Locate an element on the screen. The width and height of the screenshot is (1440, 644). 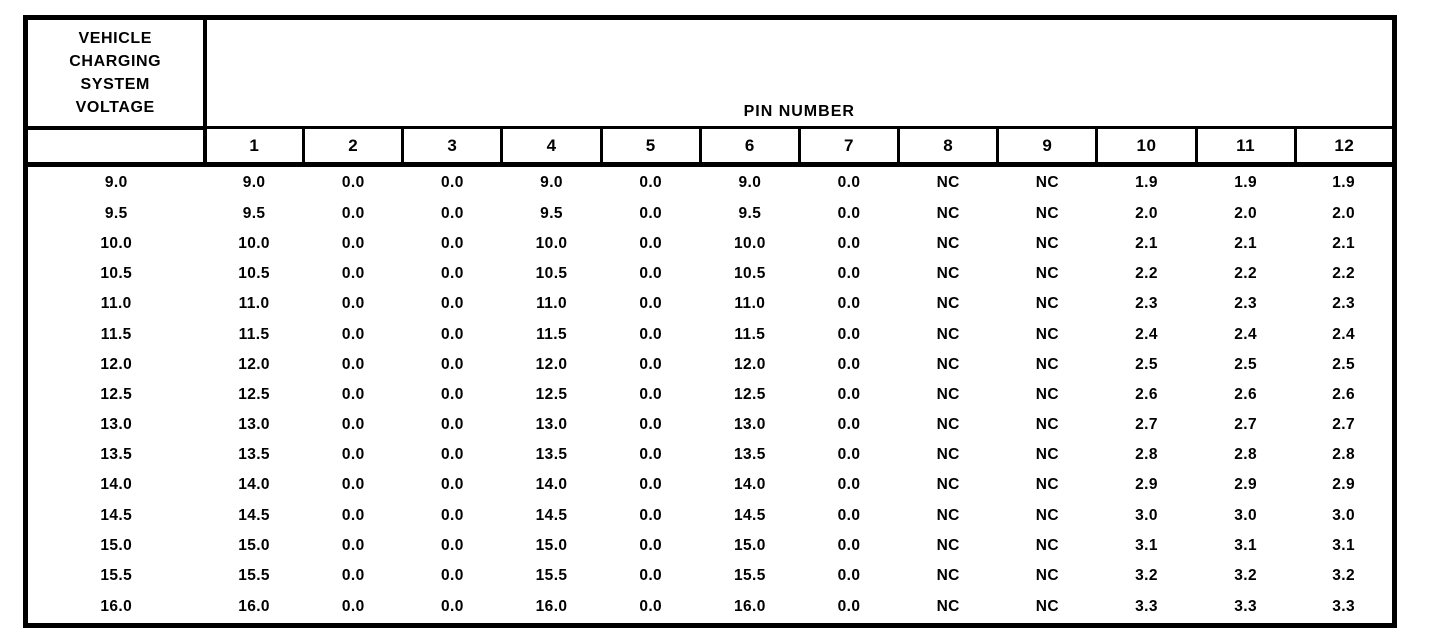
pin-value-cell: 14.5 is located at coordinates (551, 515).